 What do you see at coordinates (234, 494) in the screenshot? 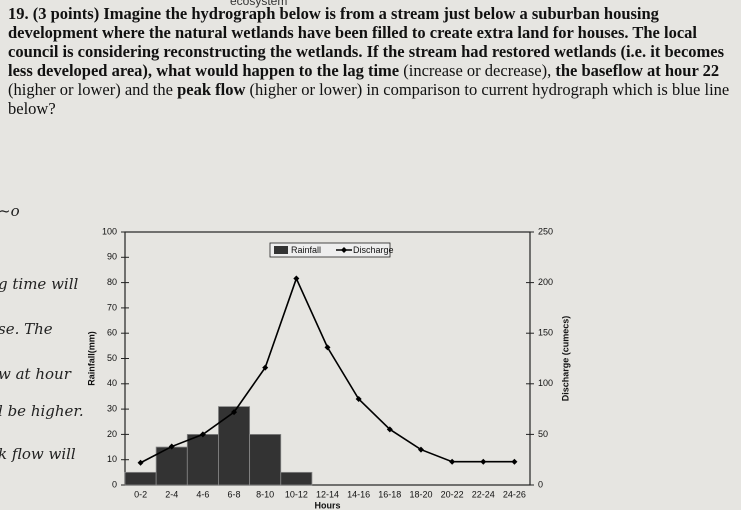
I see `x-tick-label: 6-8` at bounding box center [234, 494].